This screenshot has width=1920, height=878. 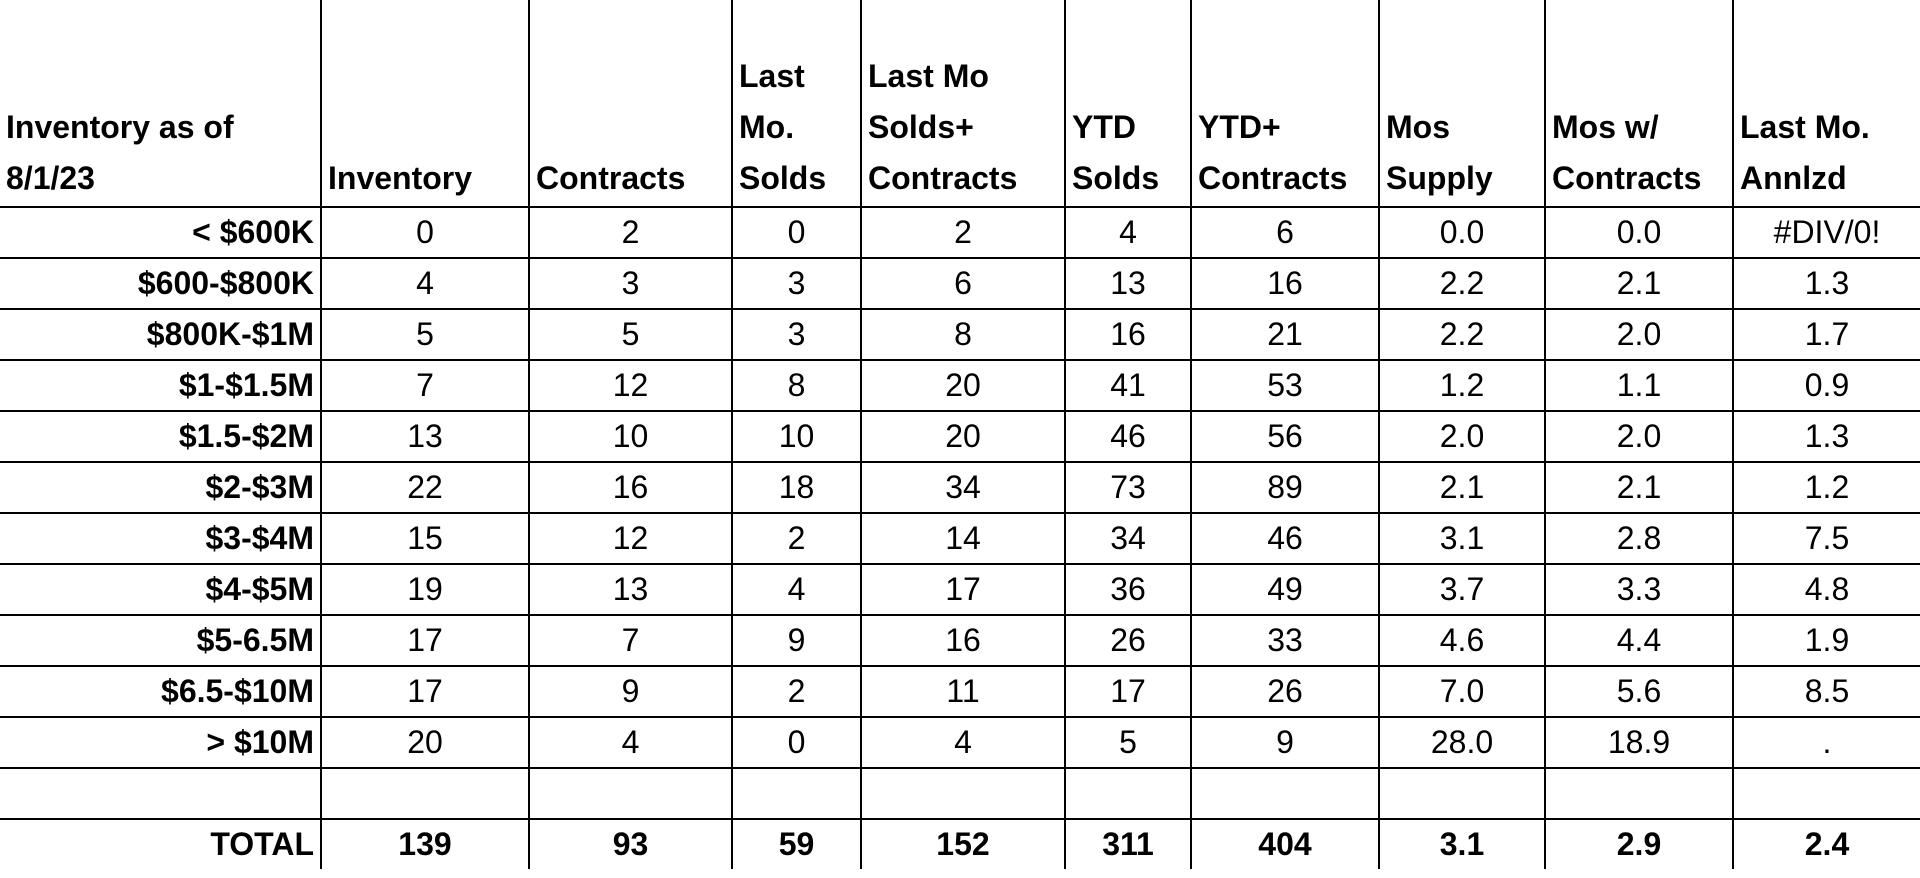 What do you see at coordinates (1128, 843) in the screenshot?
I see `cell: 311` at bounding box center [1128, 843].